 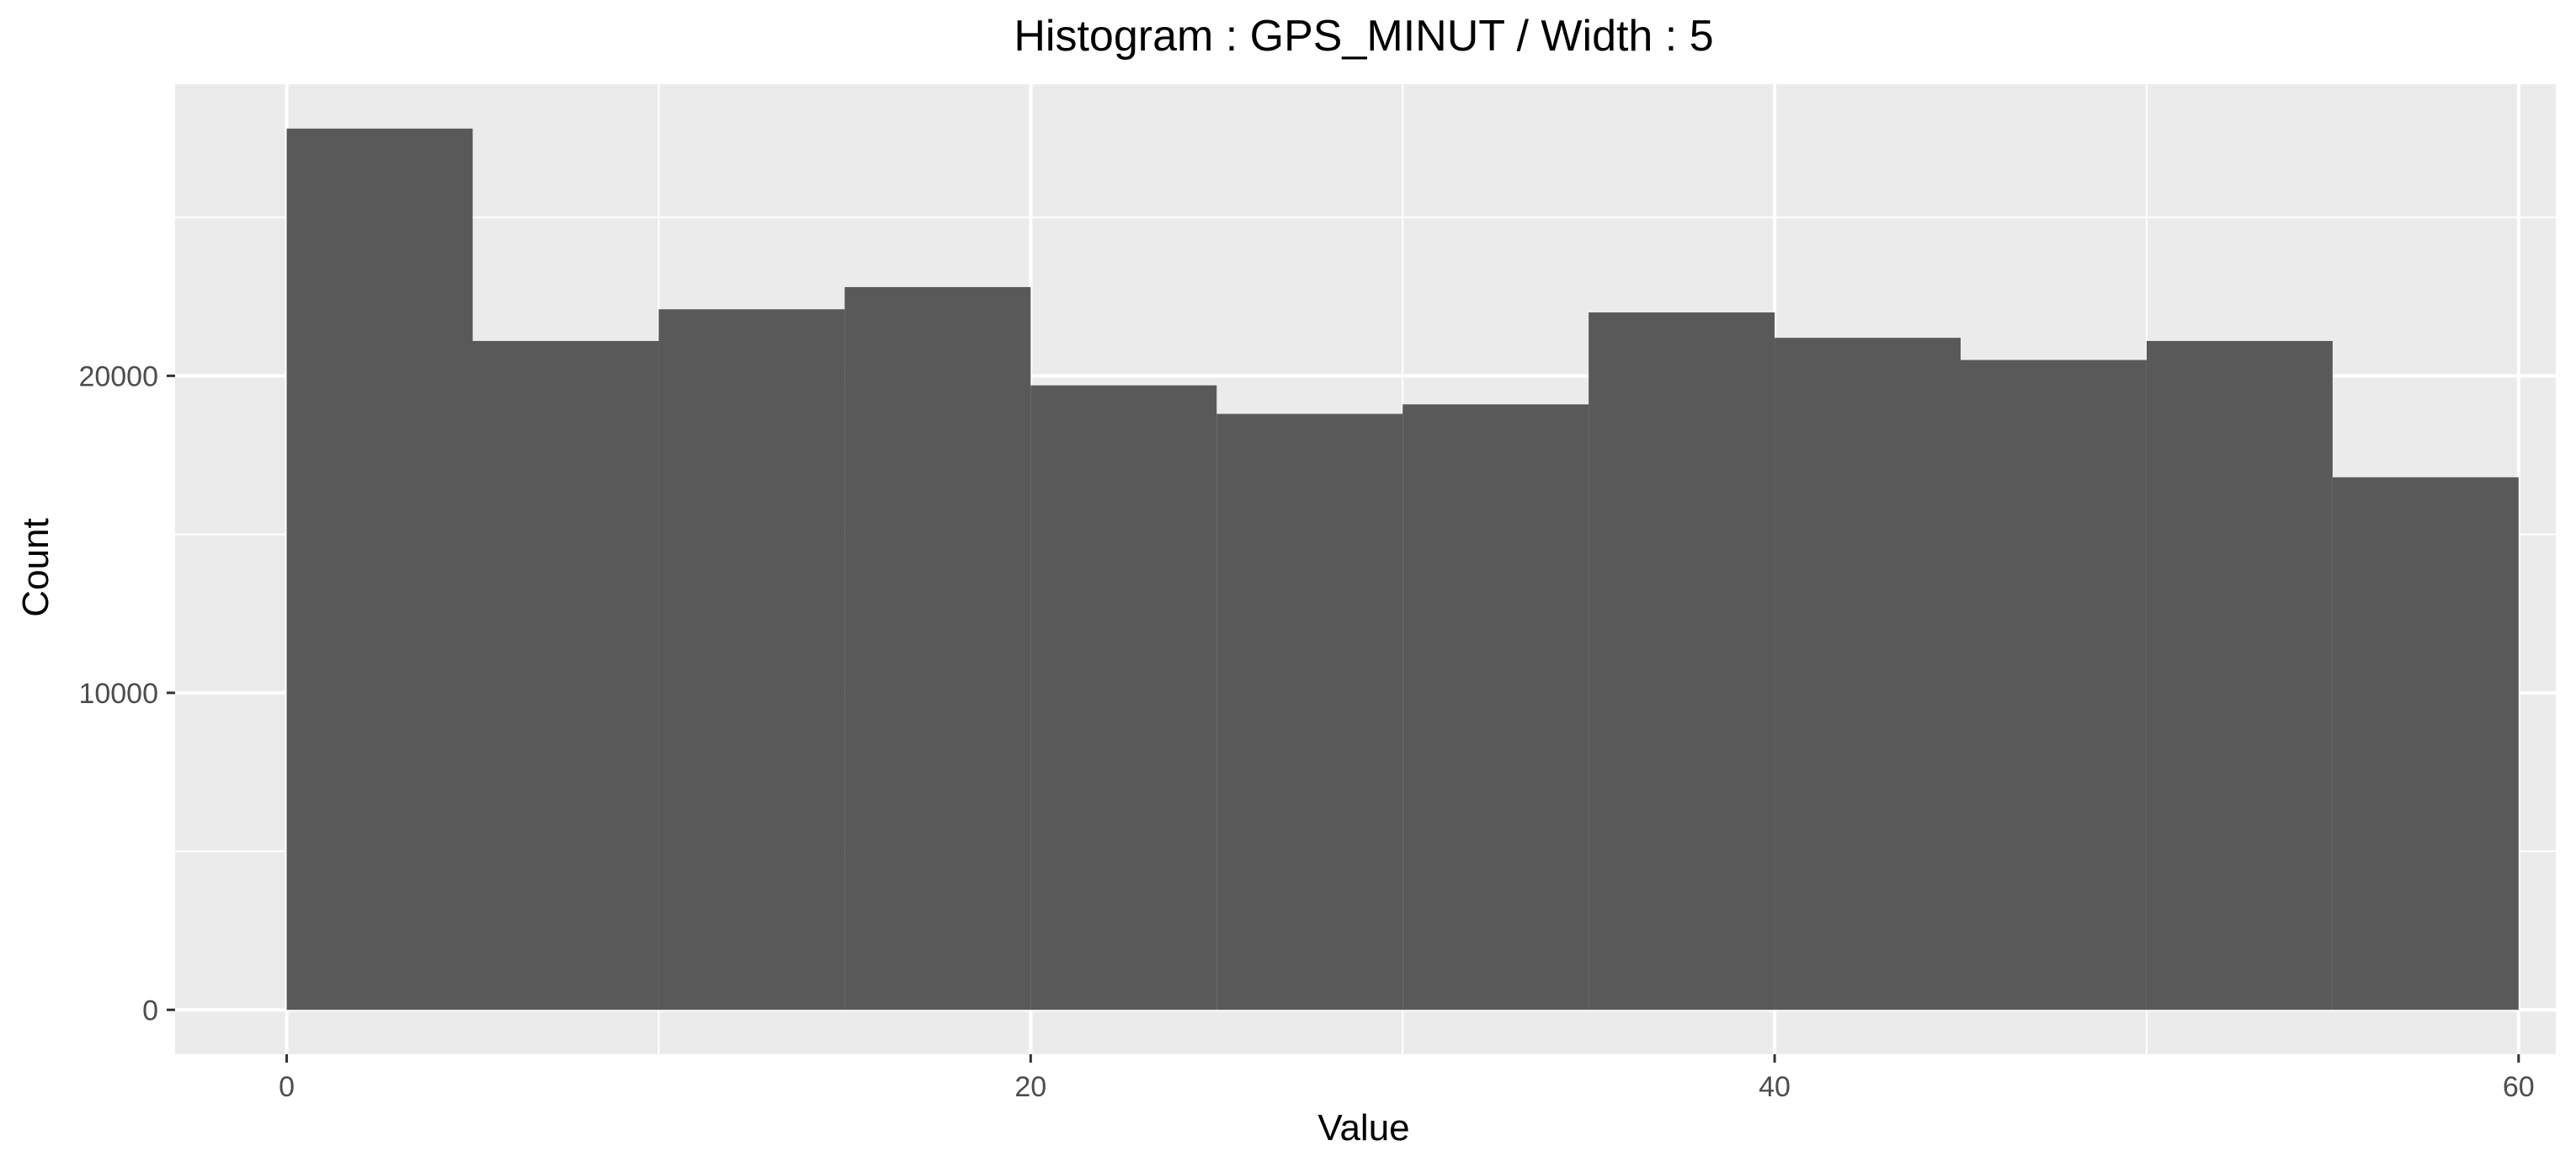 What do you see at coordinates (1364, 36) in the screenshot?
I see `chart-title: Histogram : GPS_MINUT / Width : 5` at bounding box center [1364, 36].